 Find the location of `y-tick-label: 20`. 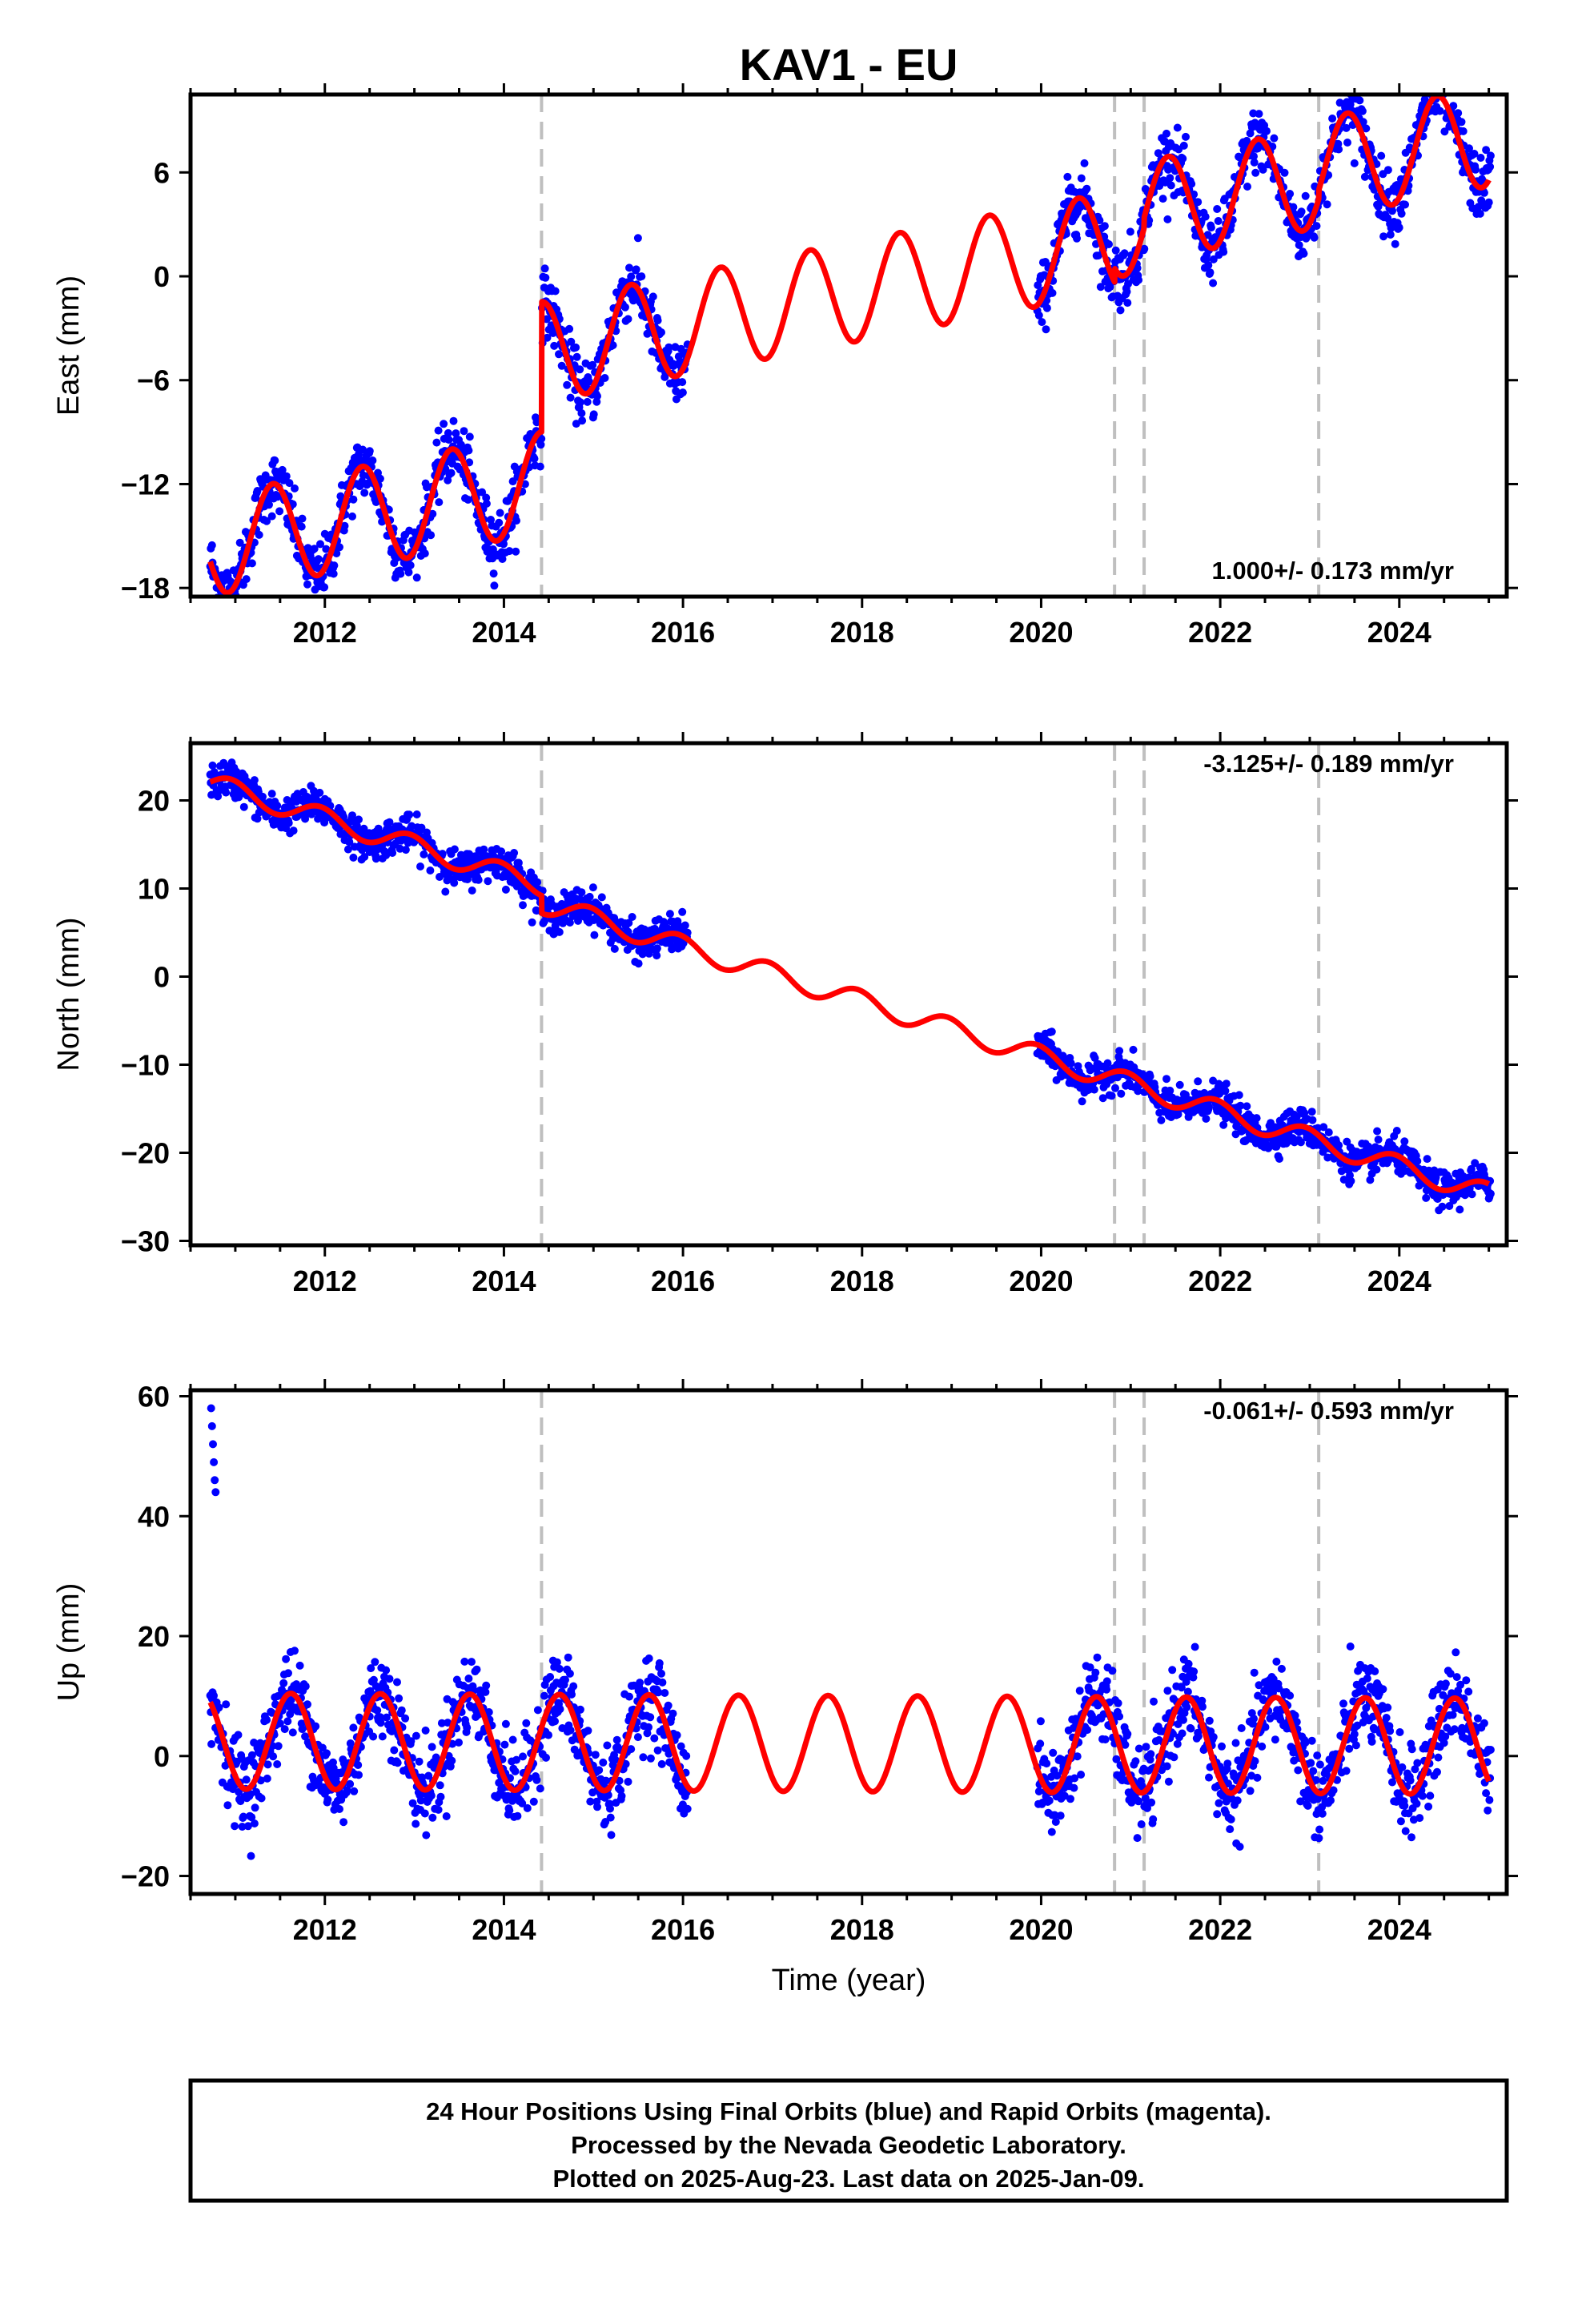

y-tick-label: 20 is located at coordinates (154, 801).